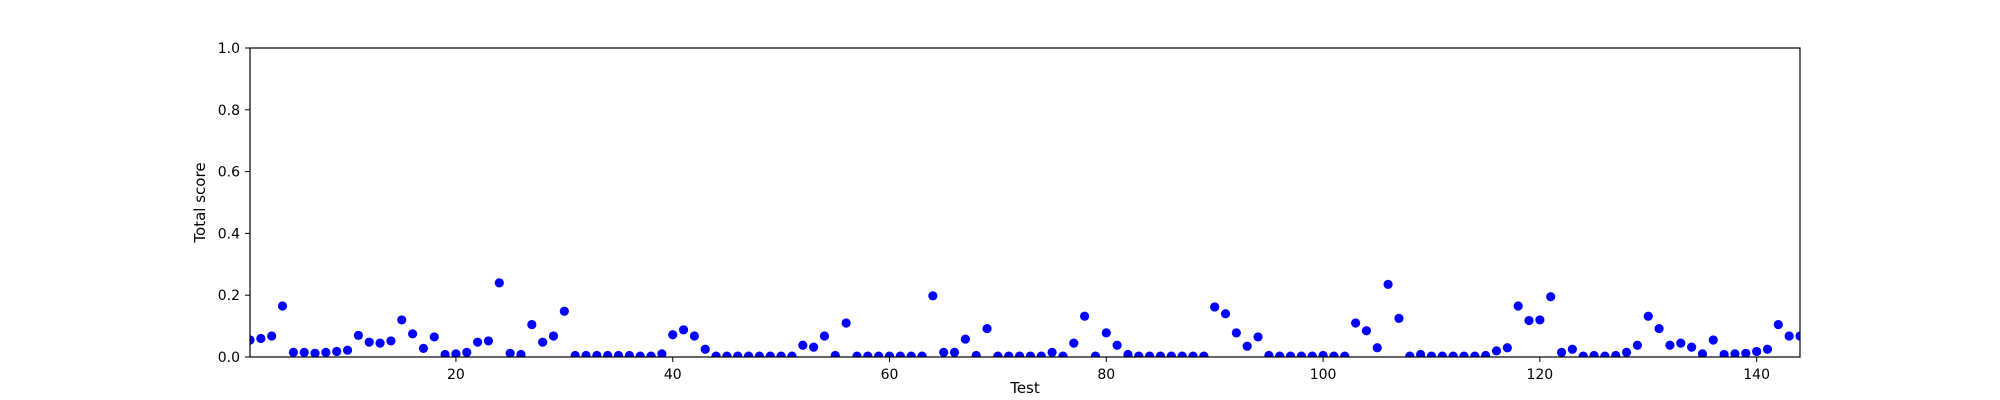  I want to click on x-tick-label: 20, so click(456, 375).